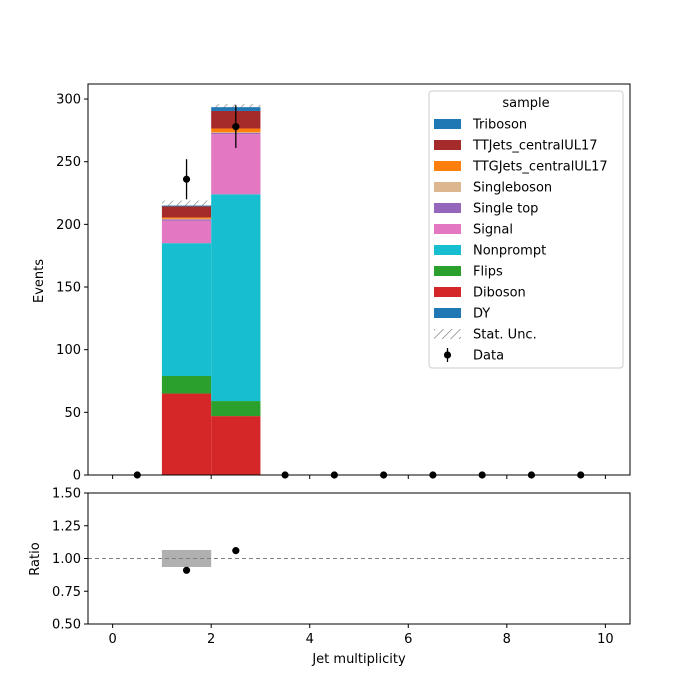  What do you see at coordinates (66, 559) in the screenshot?
I see `ratio-y-tick-label: 1.00` at bounding box center [66, 559].